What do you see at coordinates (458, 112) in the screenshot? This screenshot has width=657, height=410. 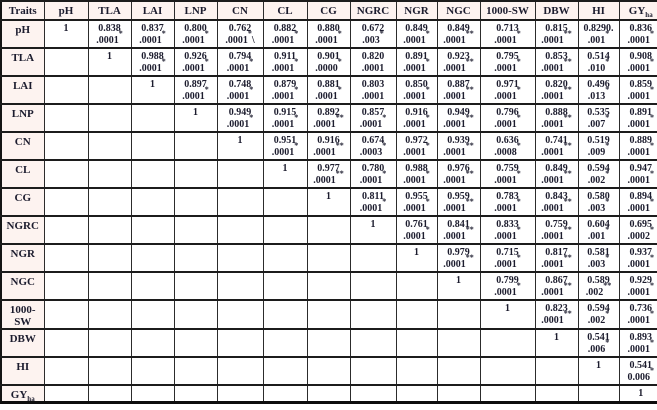 I see `correlation-value: 0.949` at bounding box center [458, 112].